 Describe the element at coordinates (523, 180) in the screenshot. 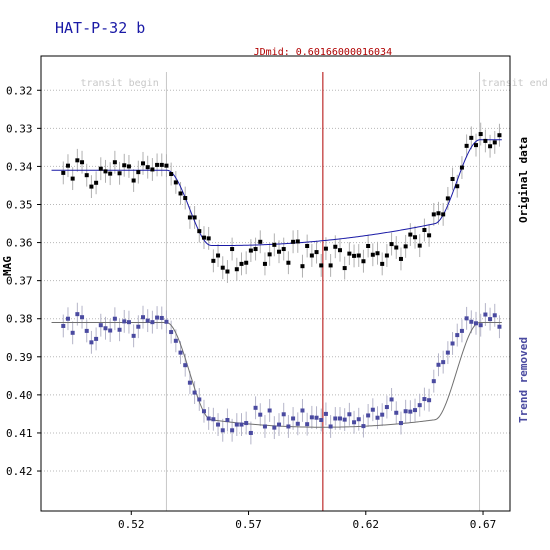

I see `series-label-original-data: Original data` at that location.